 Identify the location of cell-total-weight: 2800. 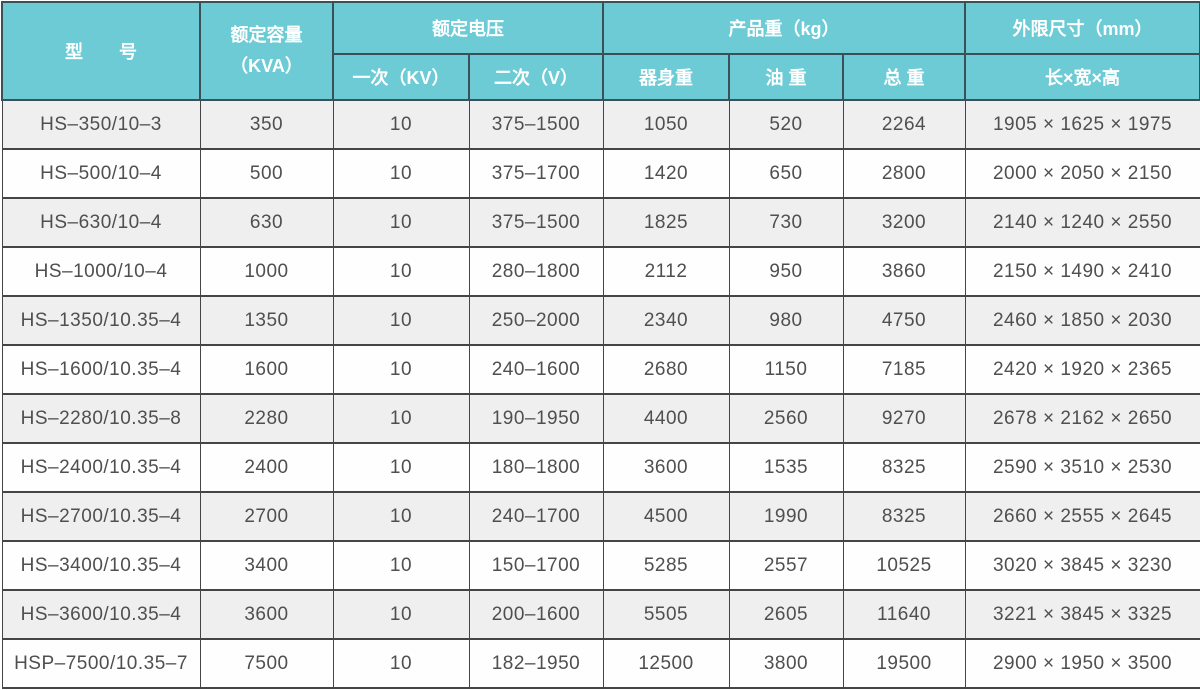
(904, 173).